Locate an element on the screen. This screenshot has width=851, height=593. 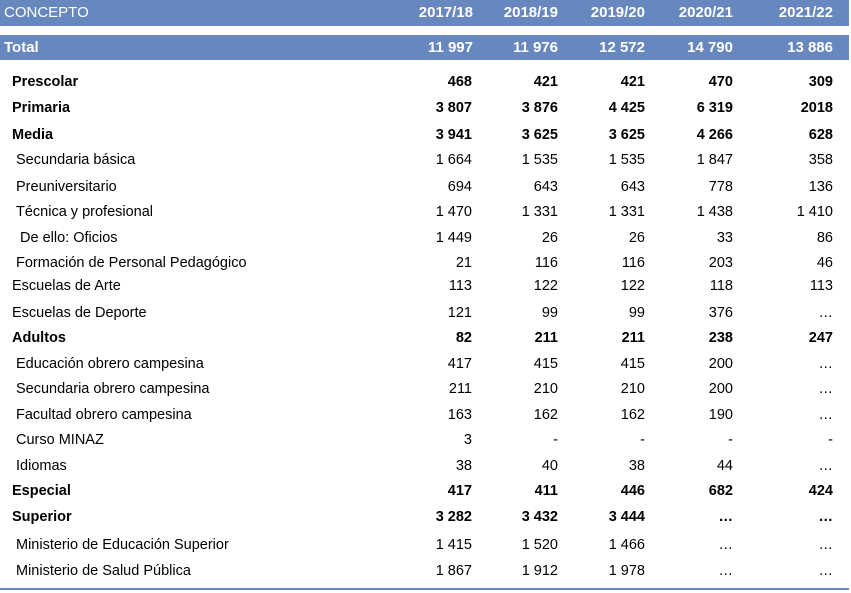
row-value: 1 449 is located at coordinates (453, 238).